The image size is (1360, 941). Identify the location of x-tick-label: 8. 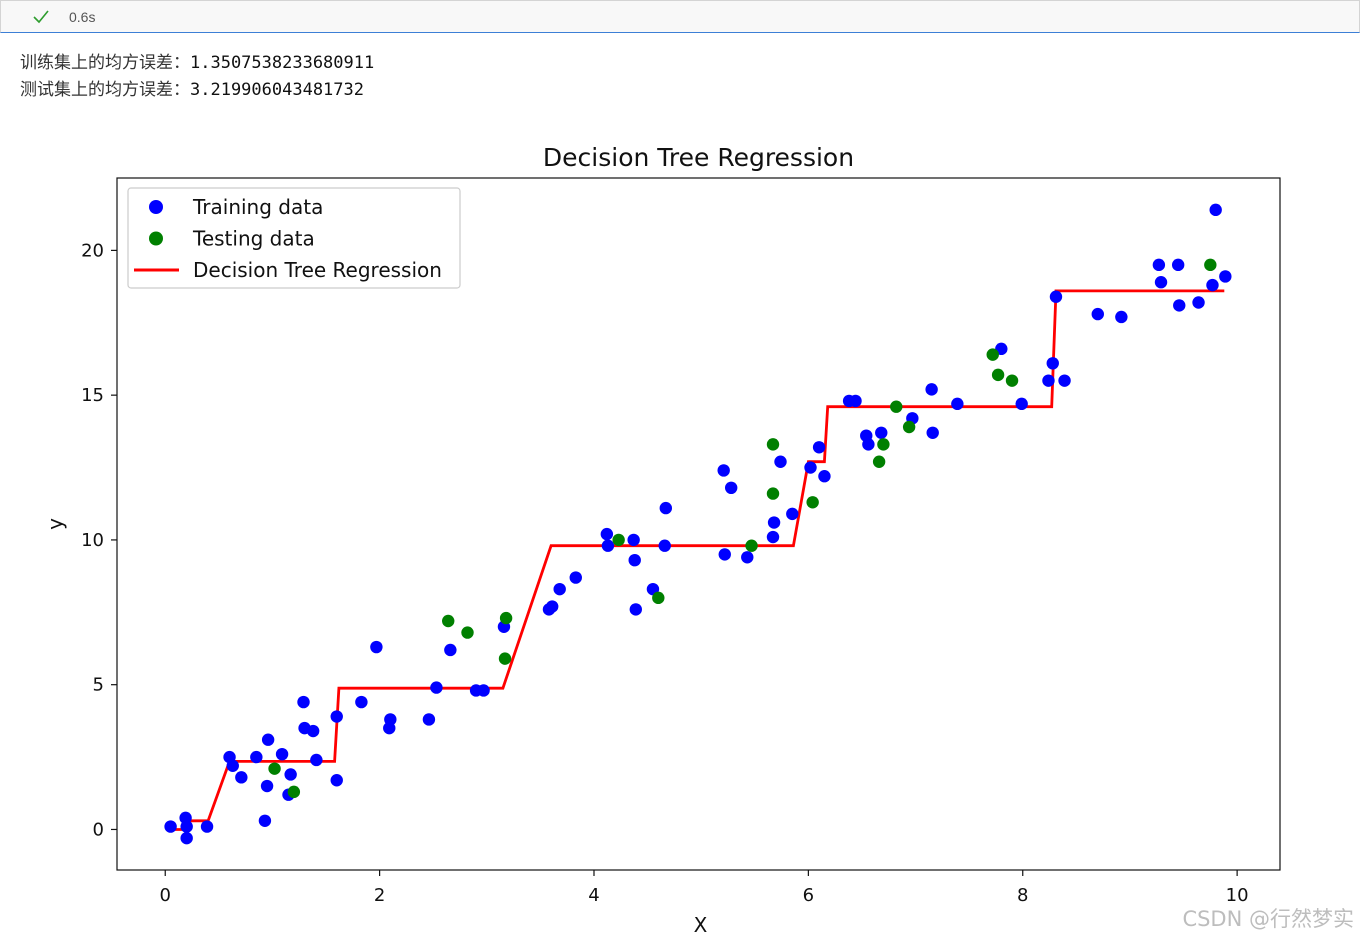
(1022, 895).